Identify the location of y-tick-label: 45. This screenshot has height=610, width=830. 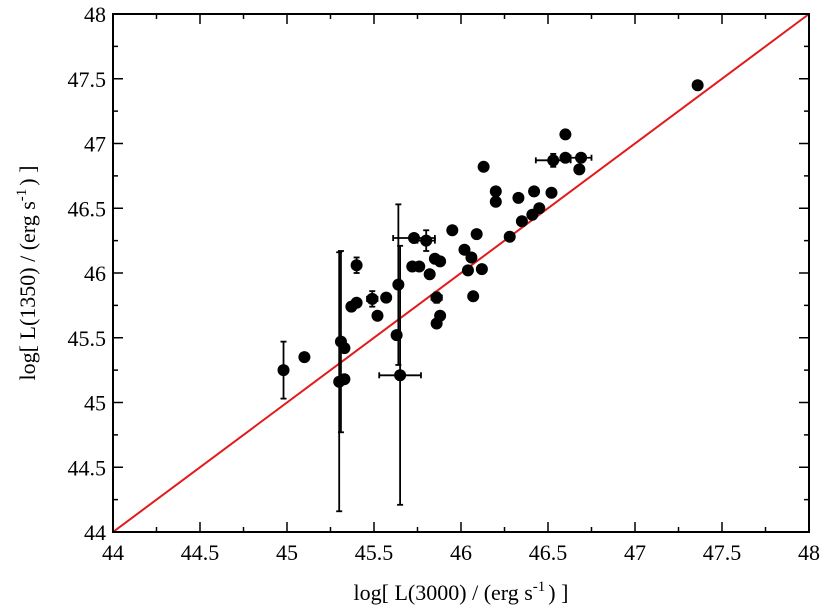
(95, 403).